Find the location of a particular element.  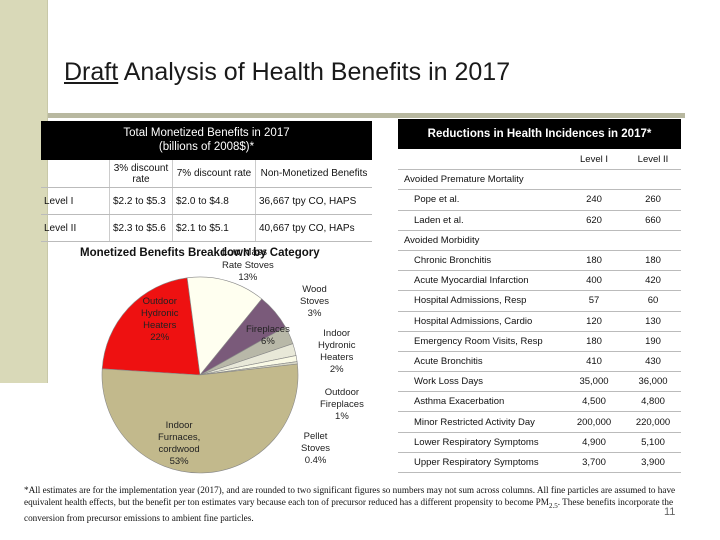

table-row: Lower Respiratory Symptoms 4,900 5,100 is located at coordinates (539, 443).